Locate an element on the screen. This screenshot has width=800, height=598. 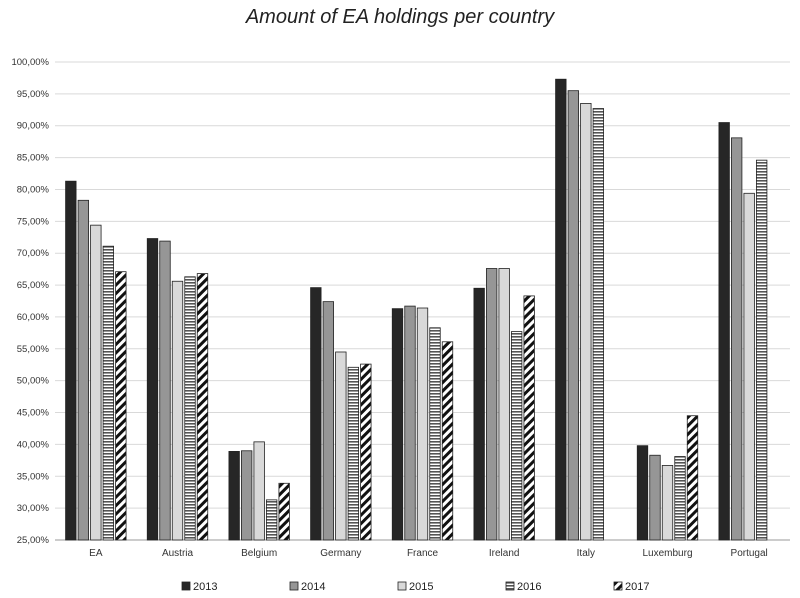
legend-label-2015: 2015 is located at coordinates (421, 587).